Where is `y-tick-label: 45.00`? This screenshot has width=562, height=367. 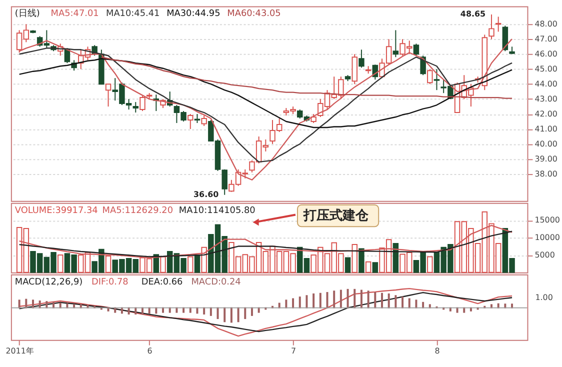
y-tick-label: 45.00 is located at coordinates (546, 69).